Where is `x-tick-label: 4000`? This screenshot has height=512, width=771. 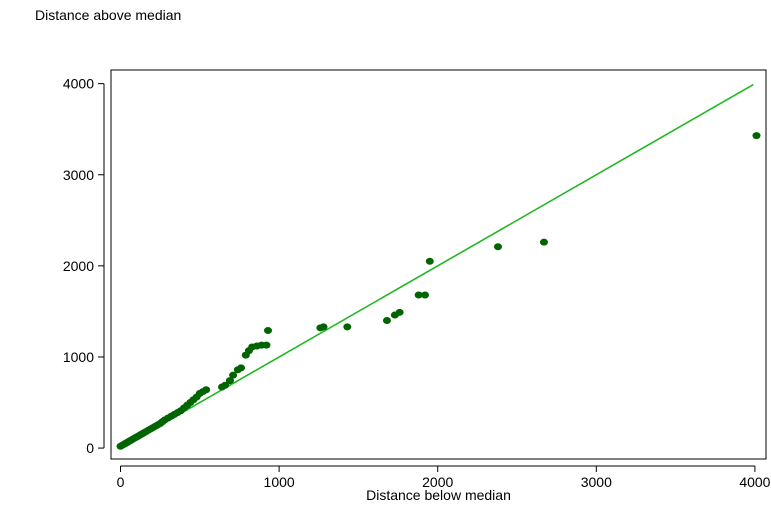 x-tick-label: 4000 is located at coordinates (754, 482).